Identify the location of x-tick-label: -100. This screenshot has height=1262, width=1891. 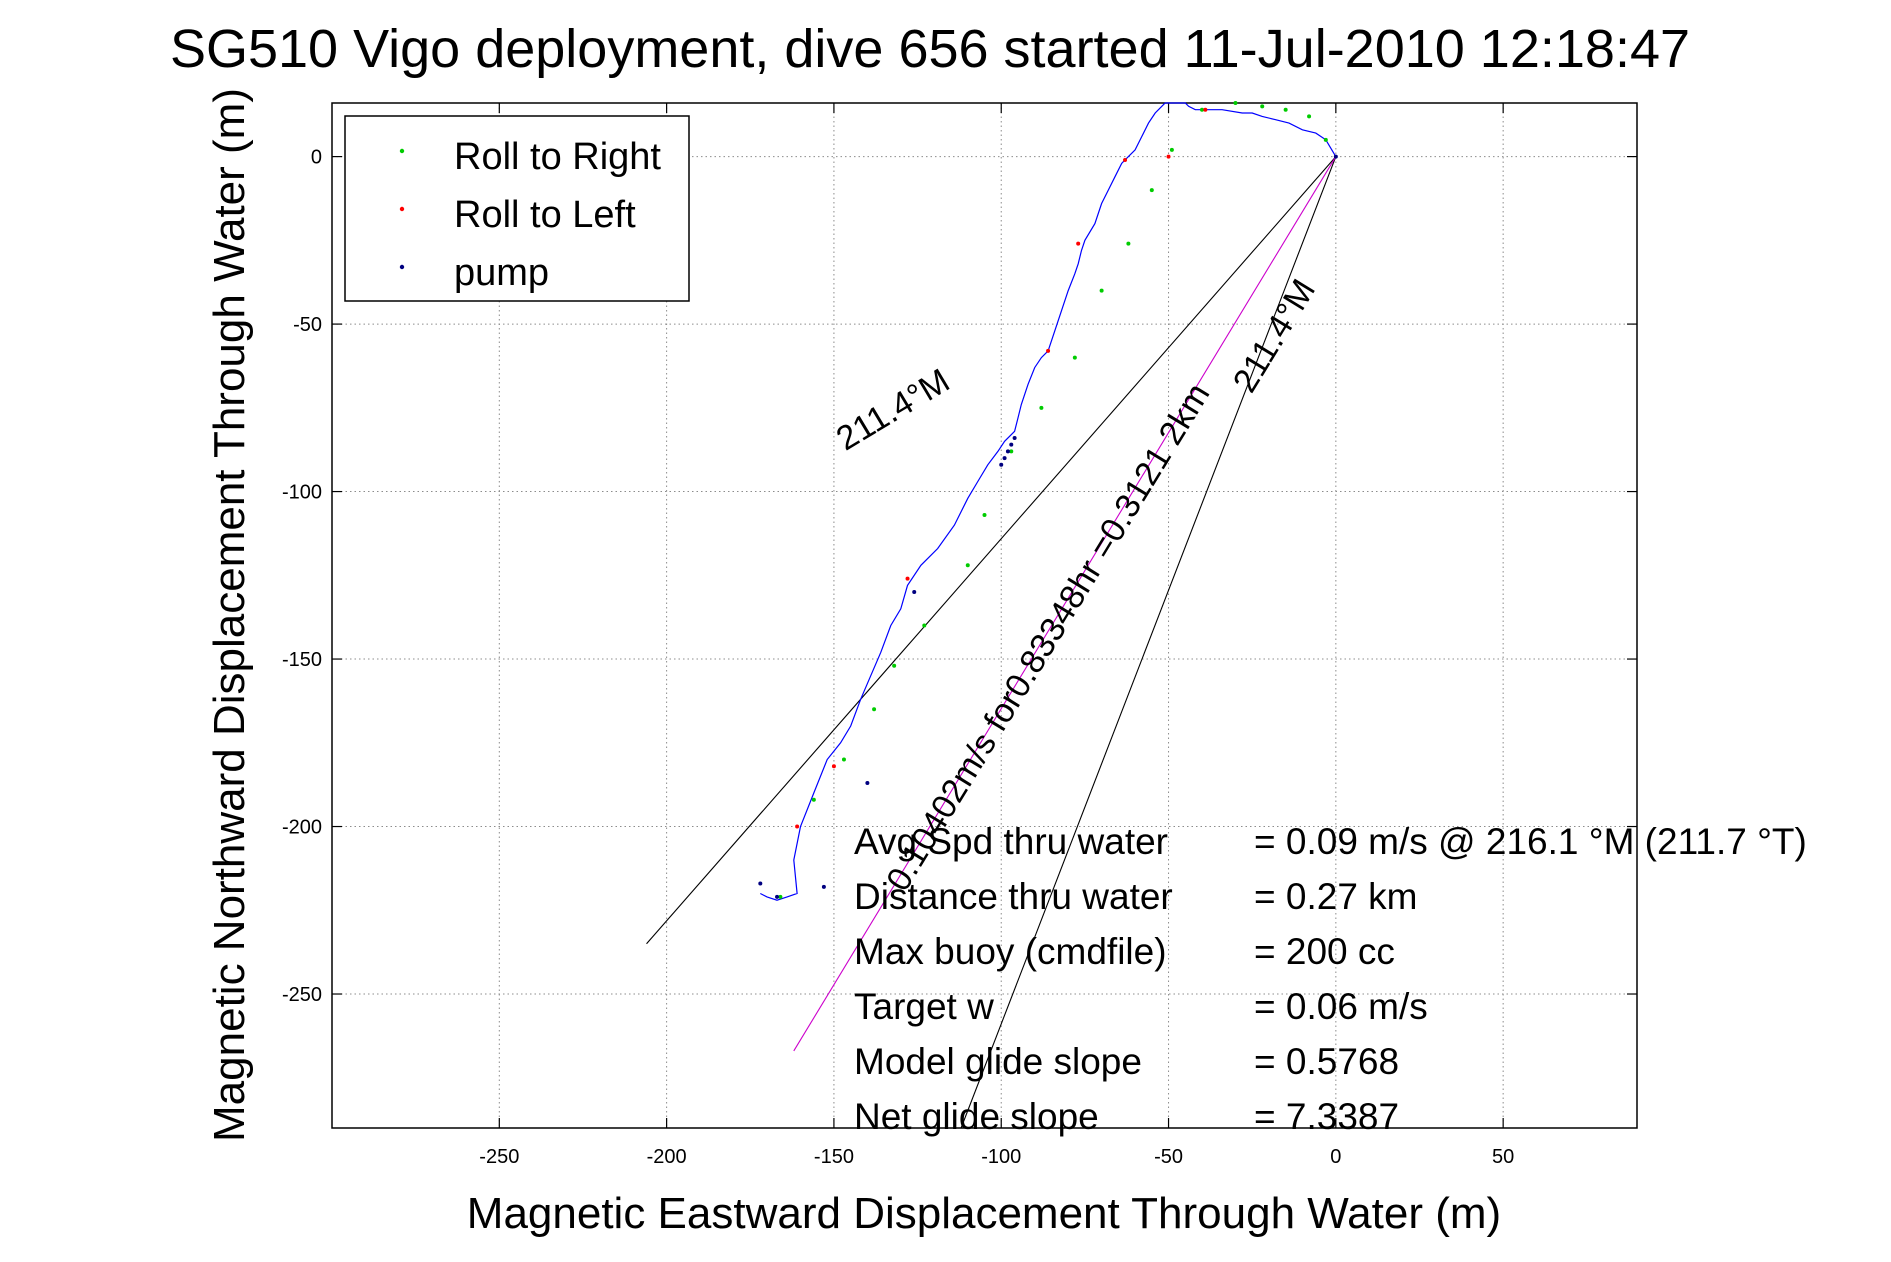
(1001, 1157).